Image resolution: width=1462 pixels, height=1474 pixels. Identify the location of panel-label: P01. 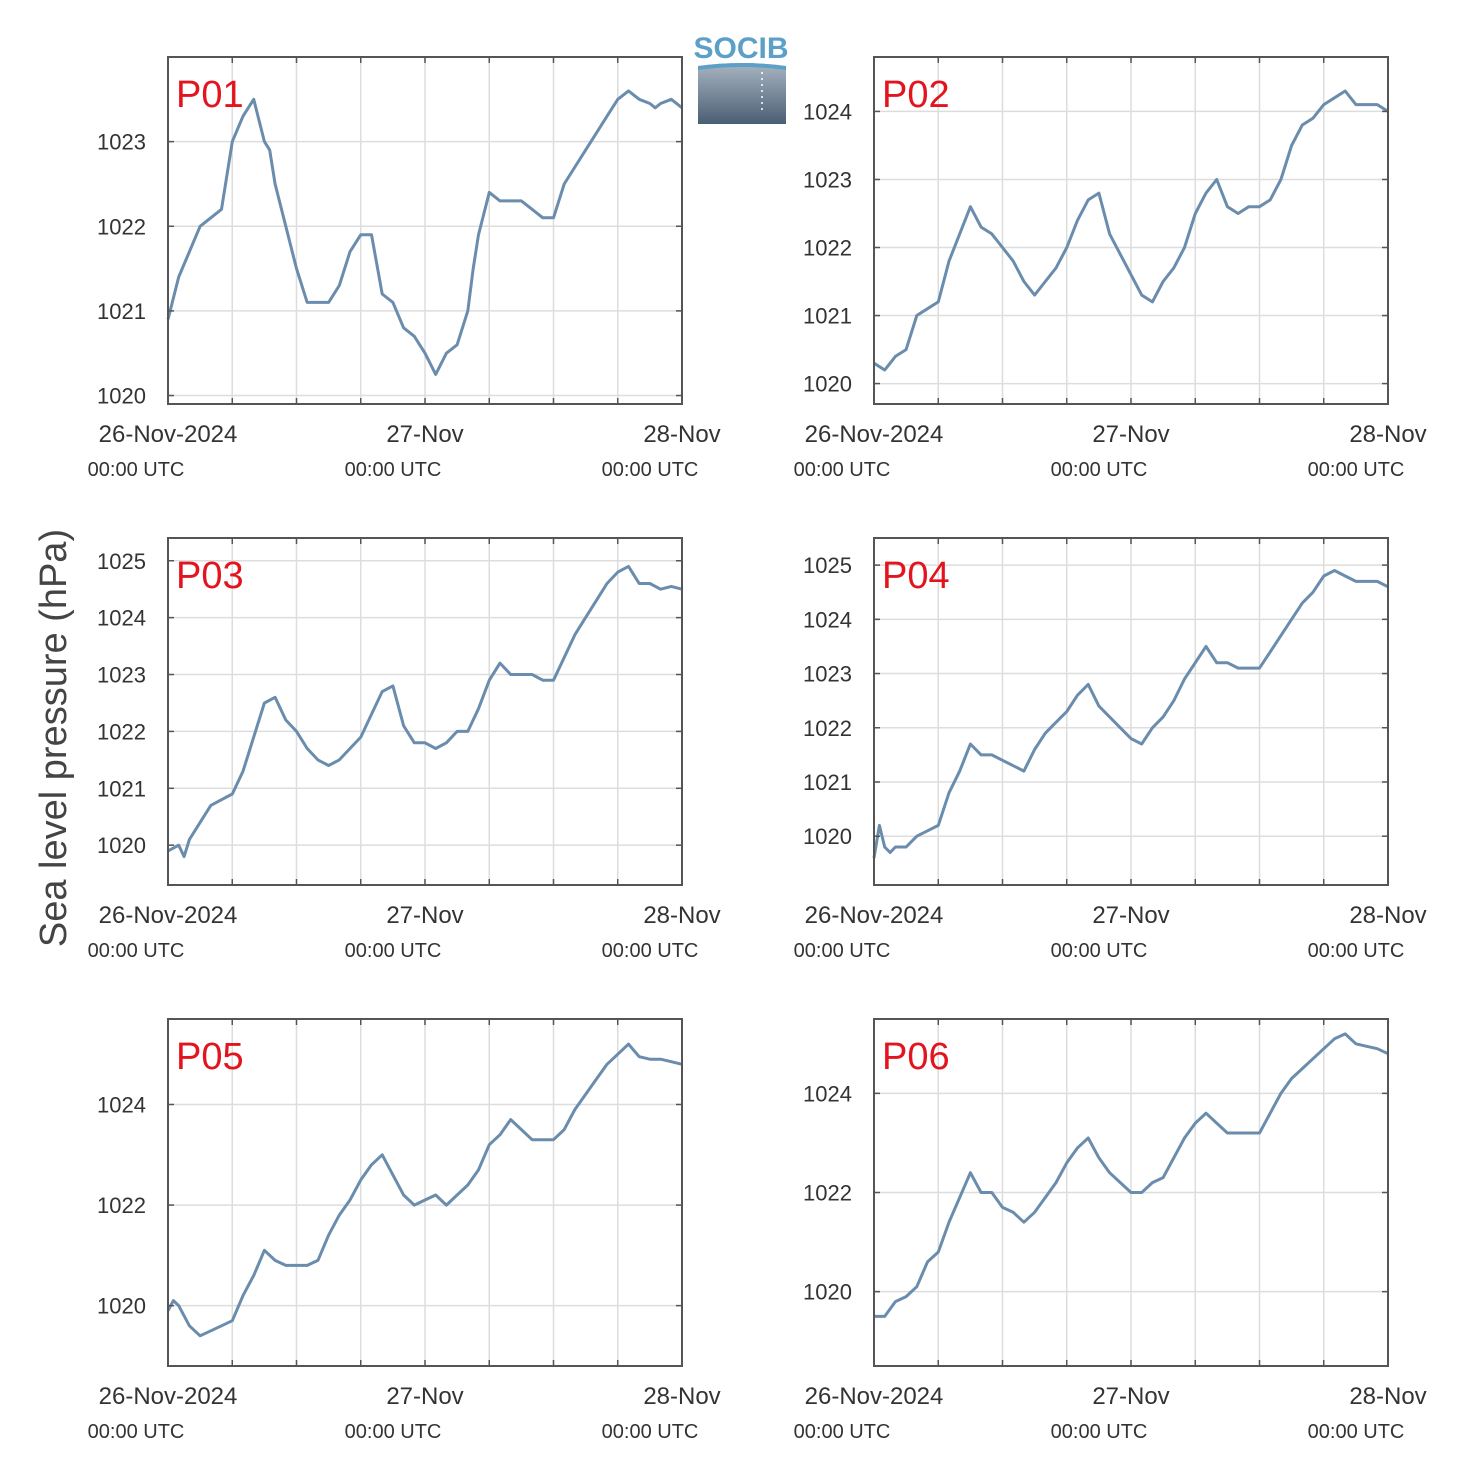
(210, 95).